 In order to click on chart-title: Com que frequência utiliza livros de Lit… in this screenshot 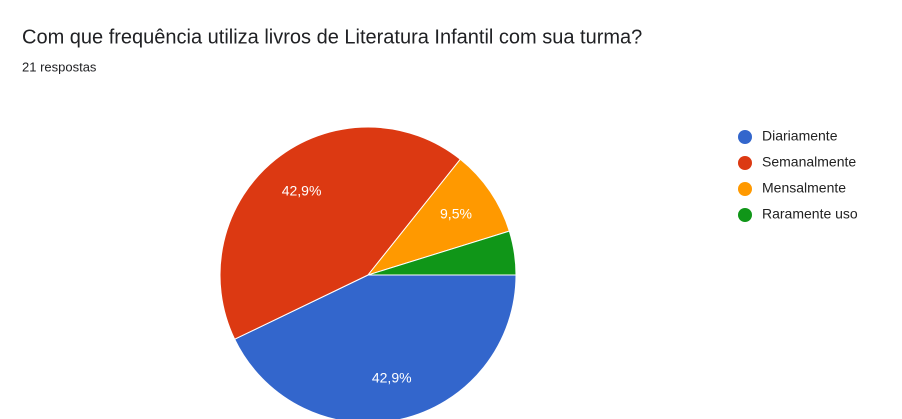, I will do `click(332, 37)`.